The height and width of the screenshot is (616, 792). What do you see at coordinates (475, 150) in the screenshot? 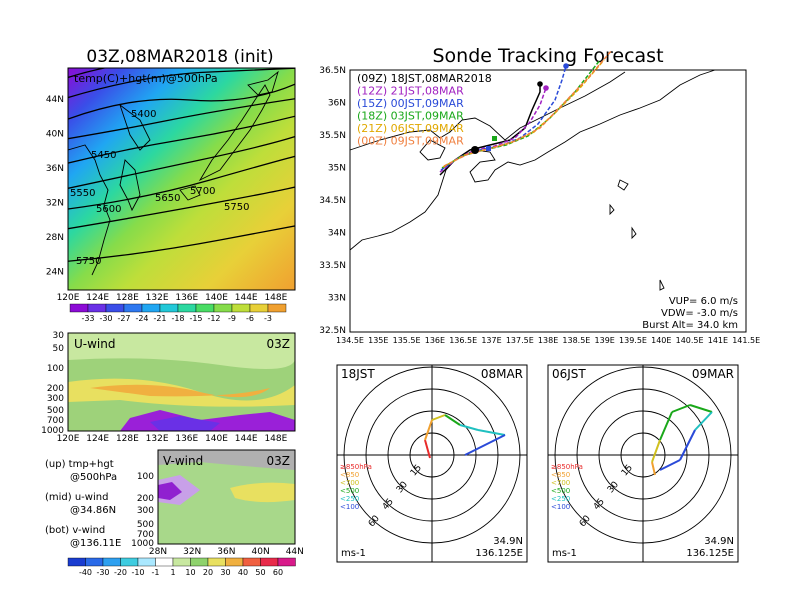
I see `launch-site-marker` at bounding box center [475, 150].